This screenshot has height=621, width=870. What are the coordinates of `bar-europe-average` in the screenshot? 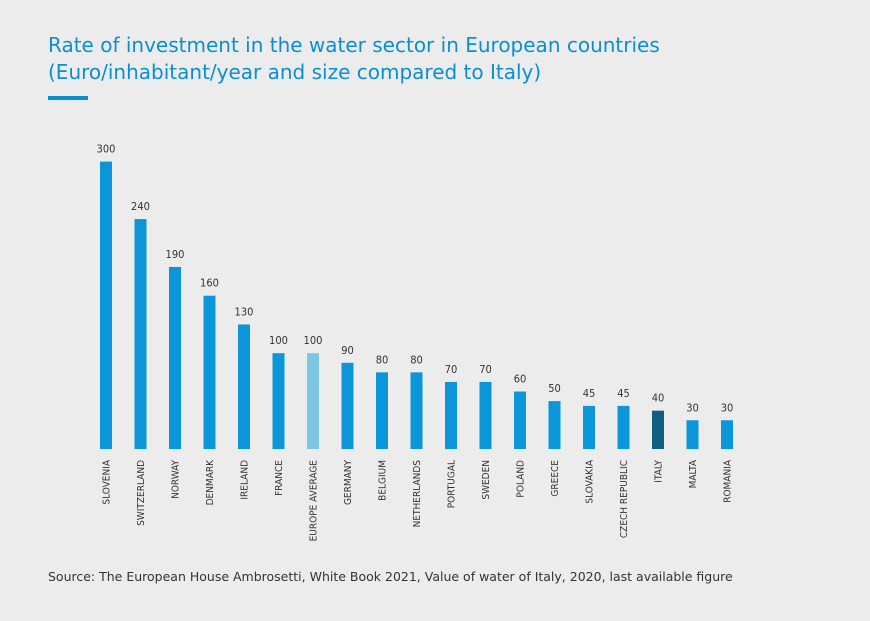 It's located at (313, 401).